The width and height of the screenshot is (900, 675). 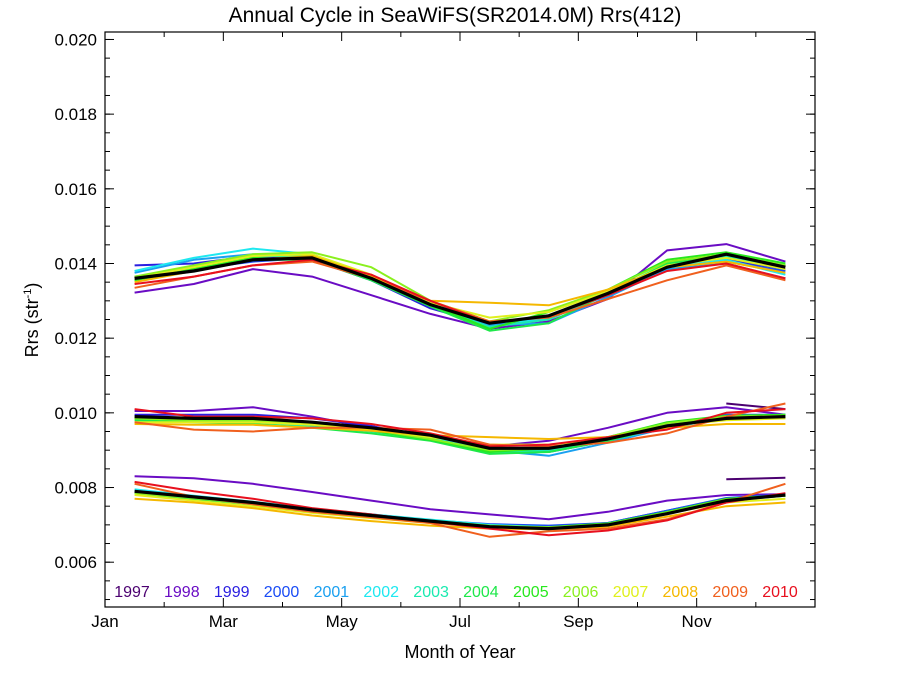 I want to click on x-axis-label: Month of Year, so click(x=459, y=652).